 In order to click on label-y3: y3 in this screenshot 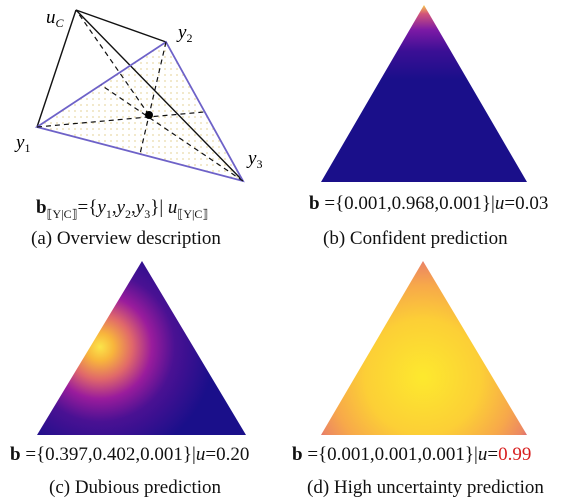, I will do `click(254, 159)`.